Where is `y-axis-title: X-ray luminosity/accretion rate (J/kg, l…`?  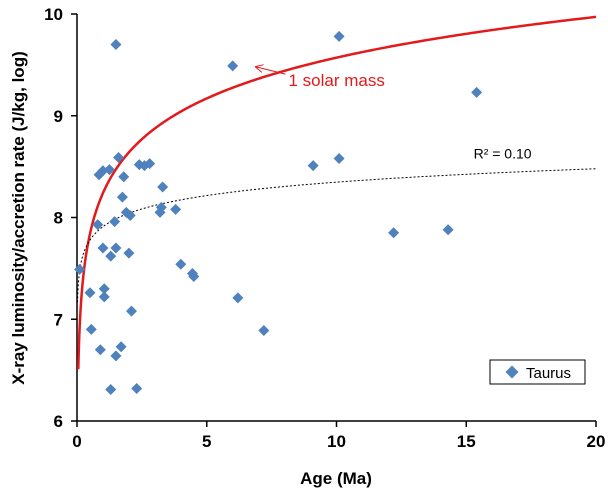 y-axis-title: X-ray luminosity/accretion rate (J/kg, l… is located at coordinates (18, 217).